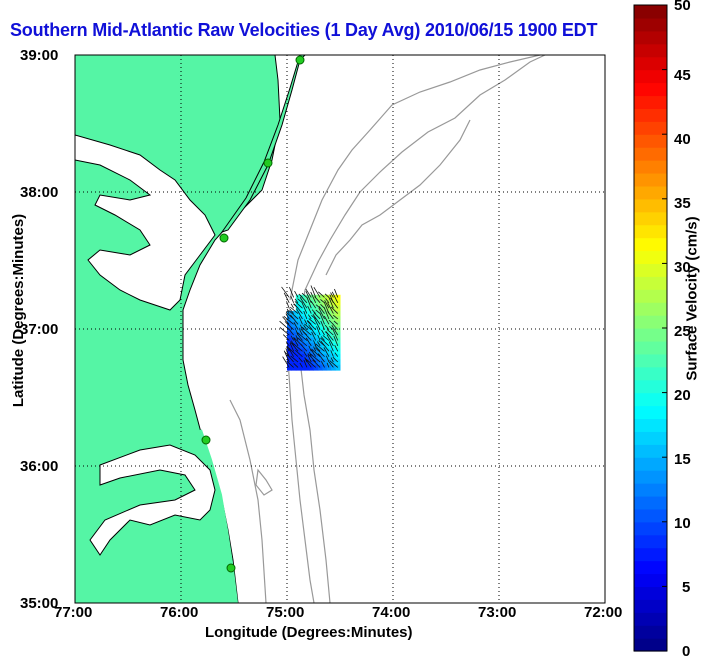 The width and height of the screenshot is (724, 660). I want to click on outer-banks, so click(218, 516).